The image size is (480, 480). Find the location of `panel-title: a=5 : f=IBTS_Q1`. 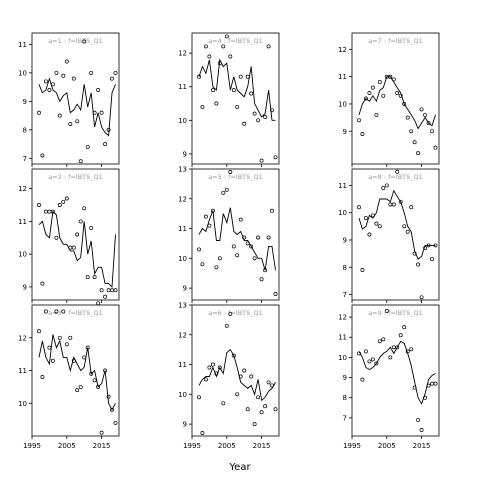

panel-title: a=5 : f=IBTS_Q1 is located at coordinates (235, 177).